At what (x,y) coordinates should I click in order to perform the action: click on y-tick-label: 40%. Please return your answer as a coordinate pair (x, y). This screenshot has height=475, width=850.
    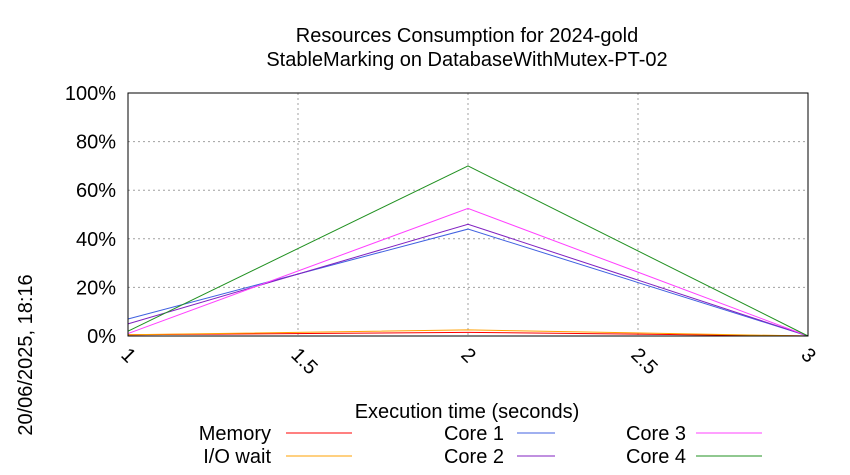
    Looking at the image, I should click on (96, 240).